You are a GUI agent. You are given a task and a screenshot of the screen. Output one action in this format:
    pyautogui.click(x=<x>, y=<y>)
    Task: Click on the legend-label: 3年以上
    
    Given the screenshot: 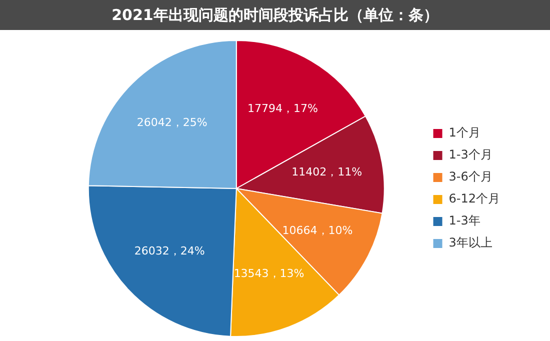 What is the action you would take?
    pyautogui.click(x=470, y=243)
    